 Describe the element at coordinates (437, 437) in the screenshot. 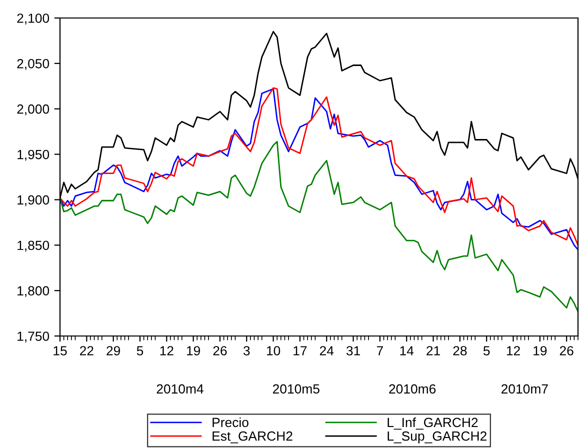

I see `legend-label: L_Sup_GARCH2` at that location.